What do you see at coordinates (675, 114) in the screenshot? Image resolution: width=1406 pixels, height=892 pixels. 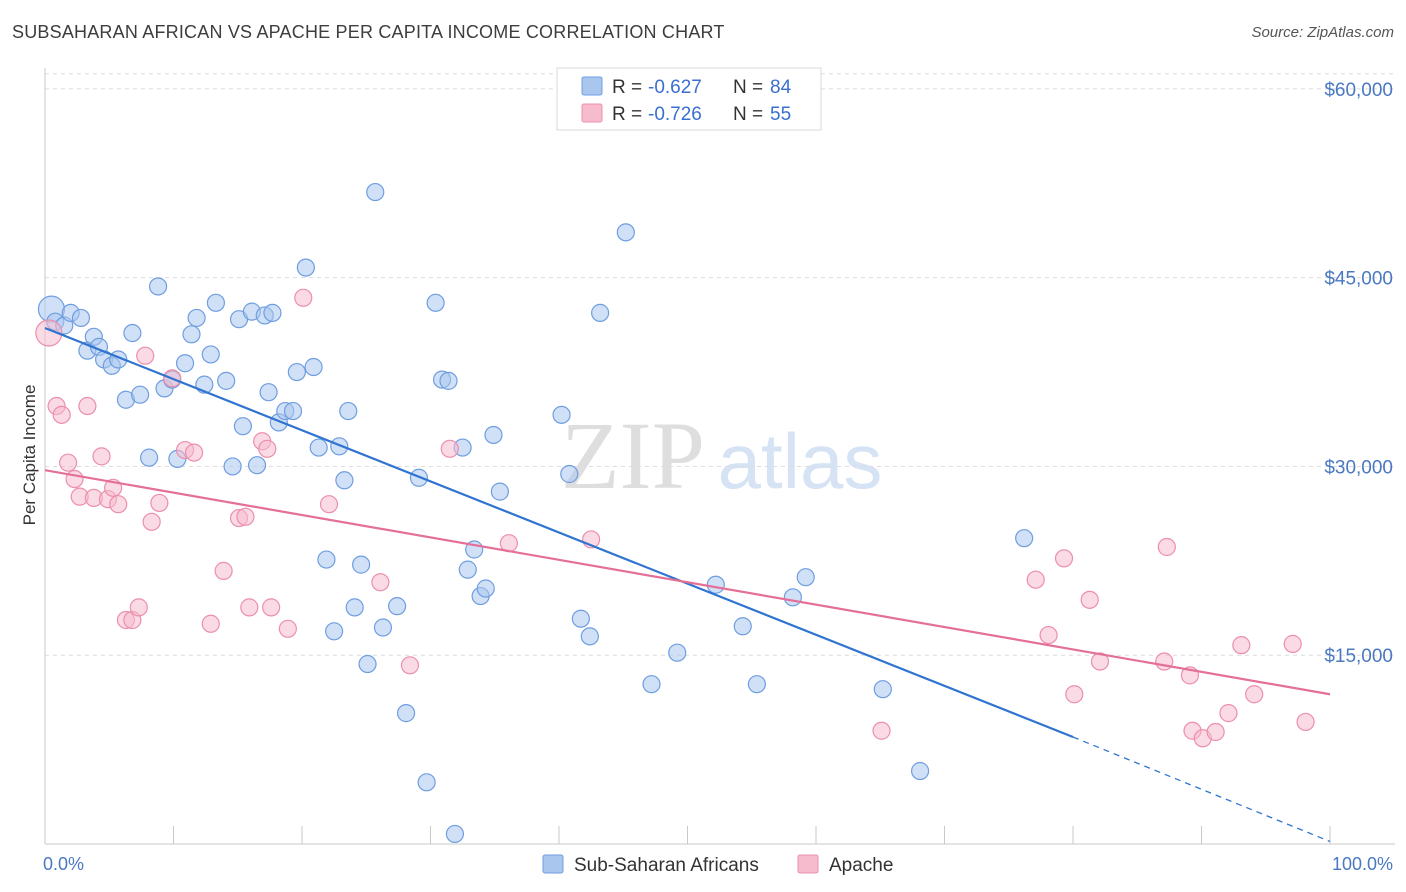 I see `legend-r-value-2: -0.726` at bounding box center [675, 114].